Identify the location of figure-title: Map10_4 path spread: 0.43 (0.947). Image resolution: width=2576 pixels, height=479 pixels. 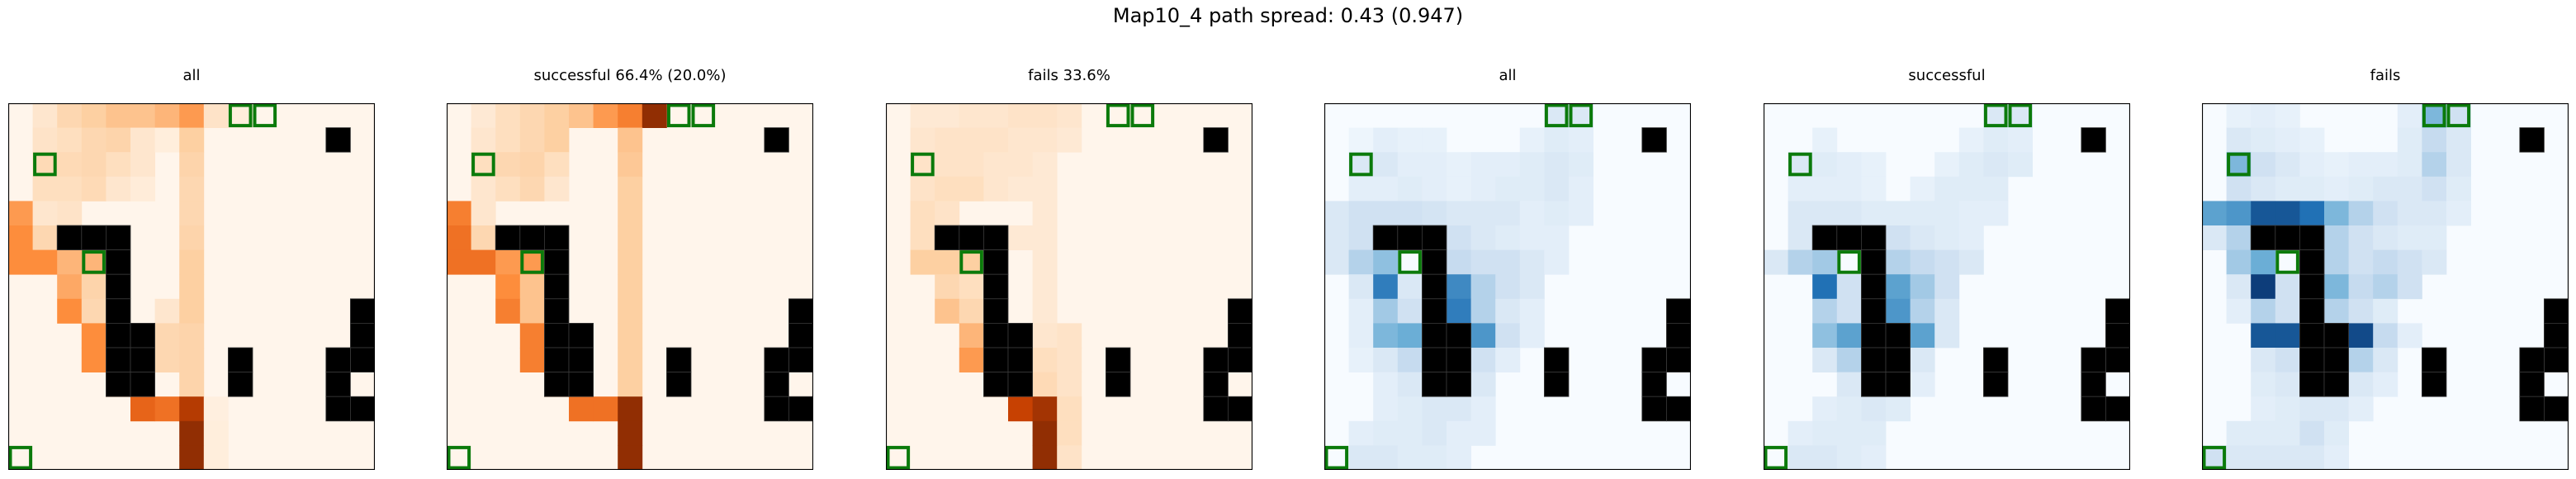
(1288, 16).